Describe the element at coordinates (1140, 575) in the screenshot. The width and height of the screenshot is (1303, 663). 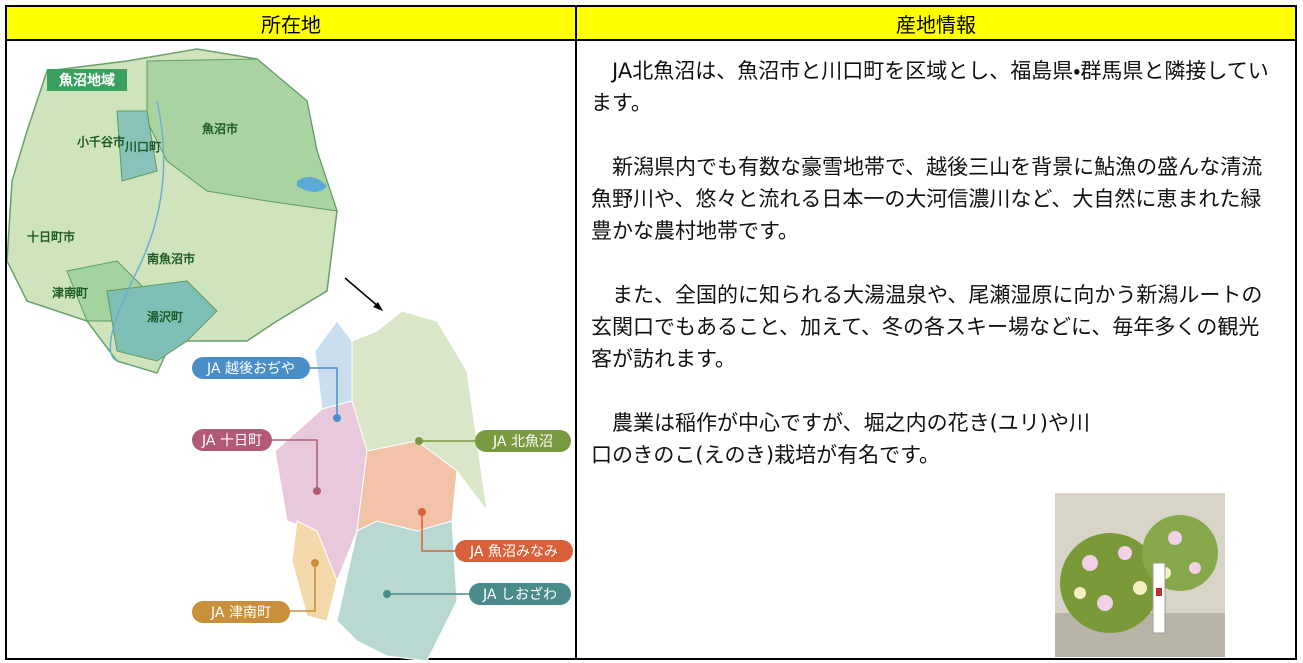
I see `flower-photo` at that location.